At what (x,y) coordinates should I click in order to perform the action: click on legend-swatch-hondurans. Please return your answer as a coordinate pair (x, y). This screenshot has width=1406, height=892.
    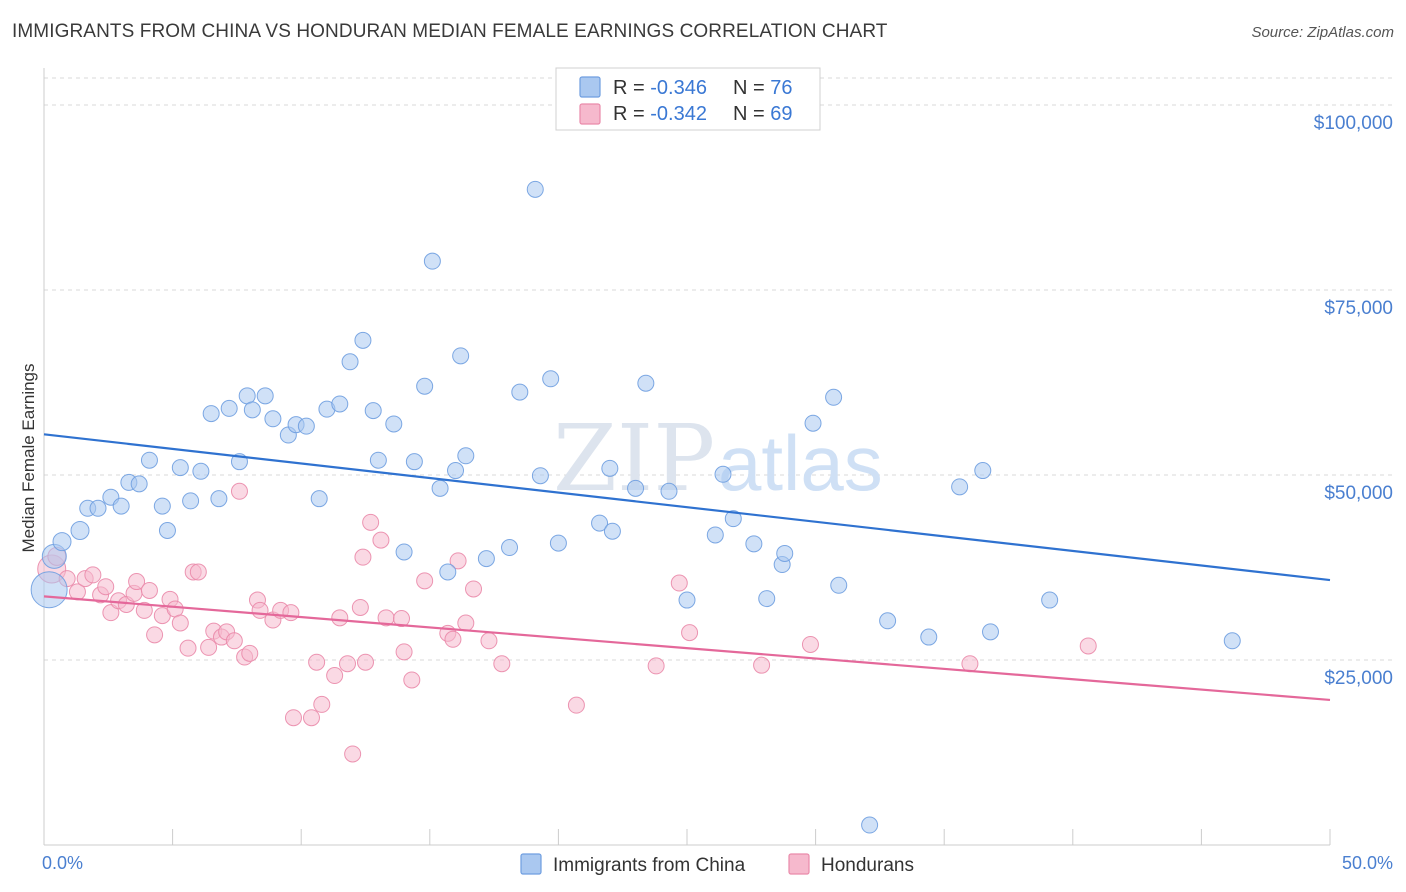
    Looking at the image, I should click on (590, 114).